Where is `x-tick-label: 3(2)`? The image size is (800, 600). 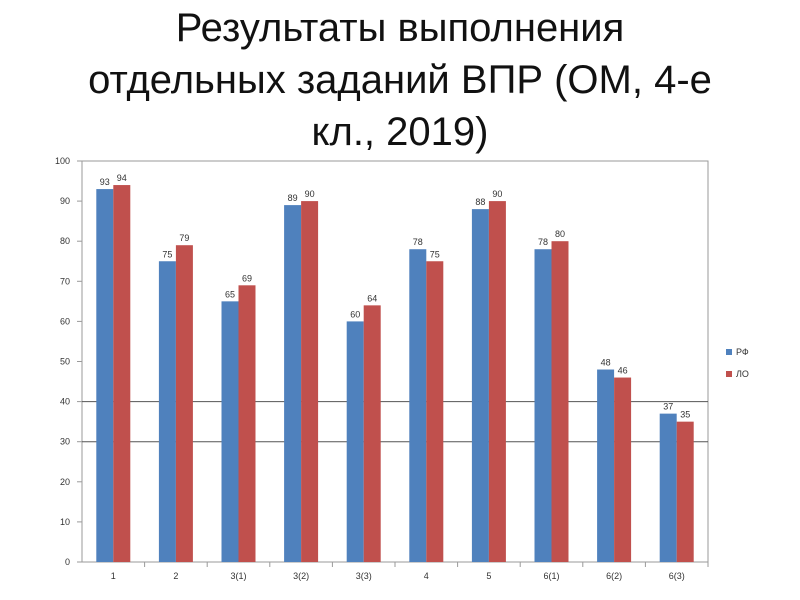
x-tick-label: 3(2) is located at coordinates (301, 576).